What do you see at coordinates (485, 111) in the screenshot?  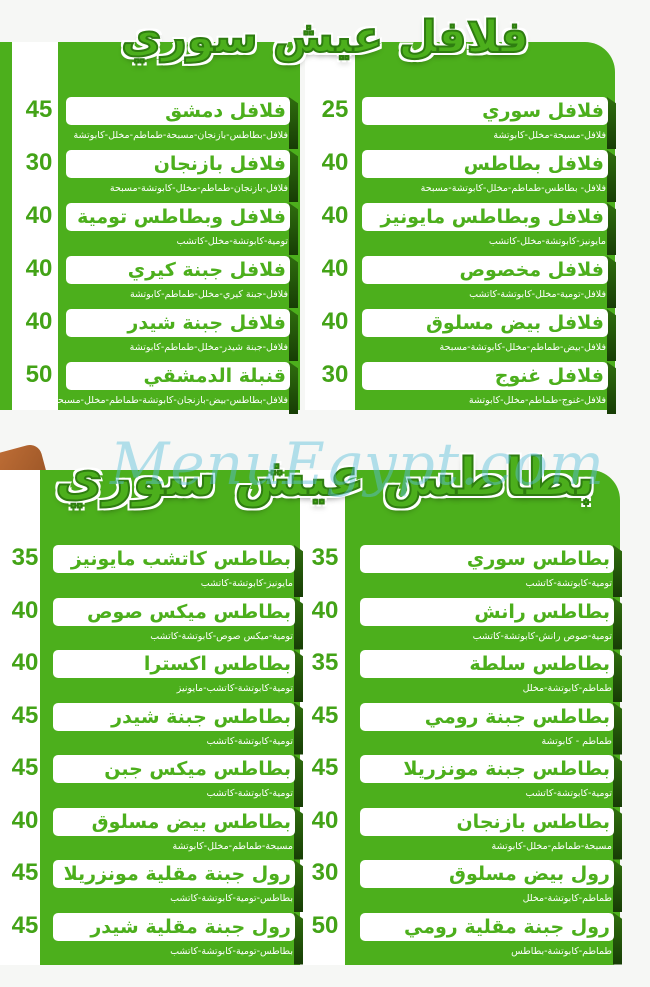 I see `menu-item-name: فلافل سوري` at bounding box center [485, 111].